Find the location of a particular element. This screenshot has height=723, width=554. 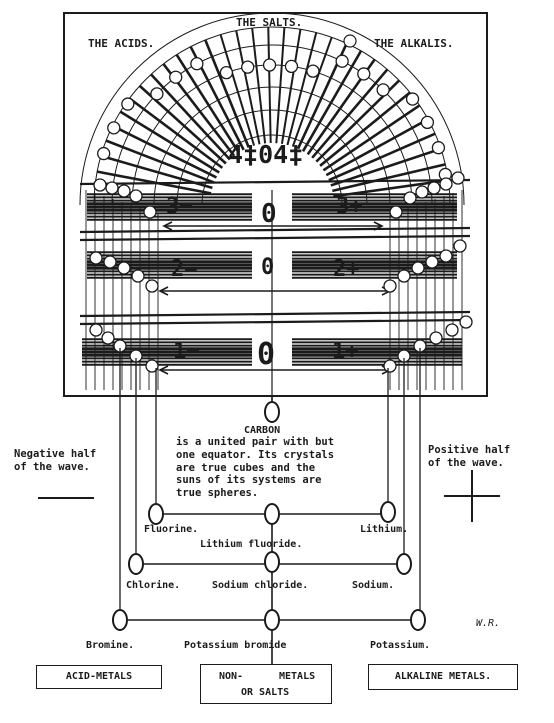

zero-label-2: 0 is located at coordinates (267, 267).